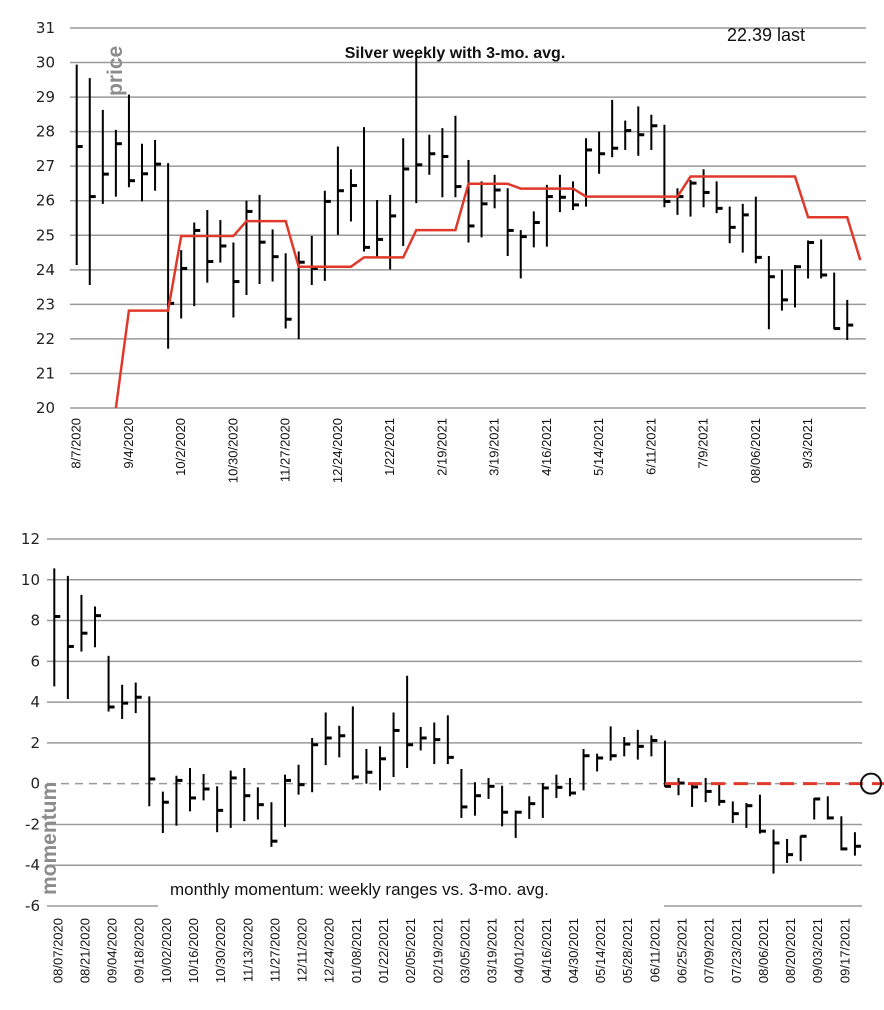 This screenshot has height=1010, width=884. I want to click on x-tick-label: 9/3/2021, so click(807, 443).